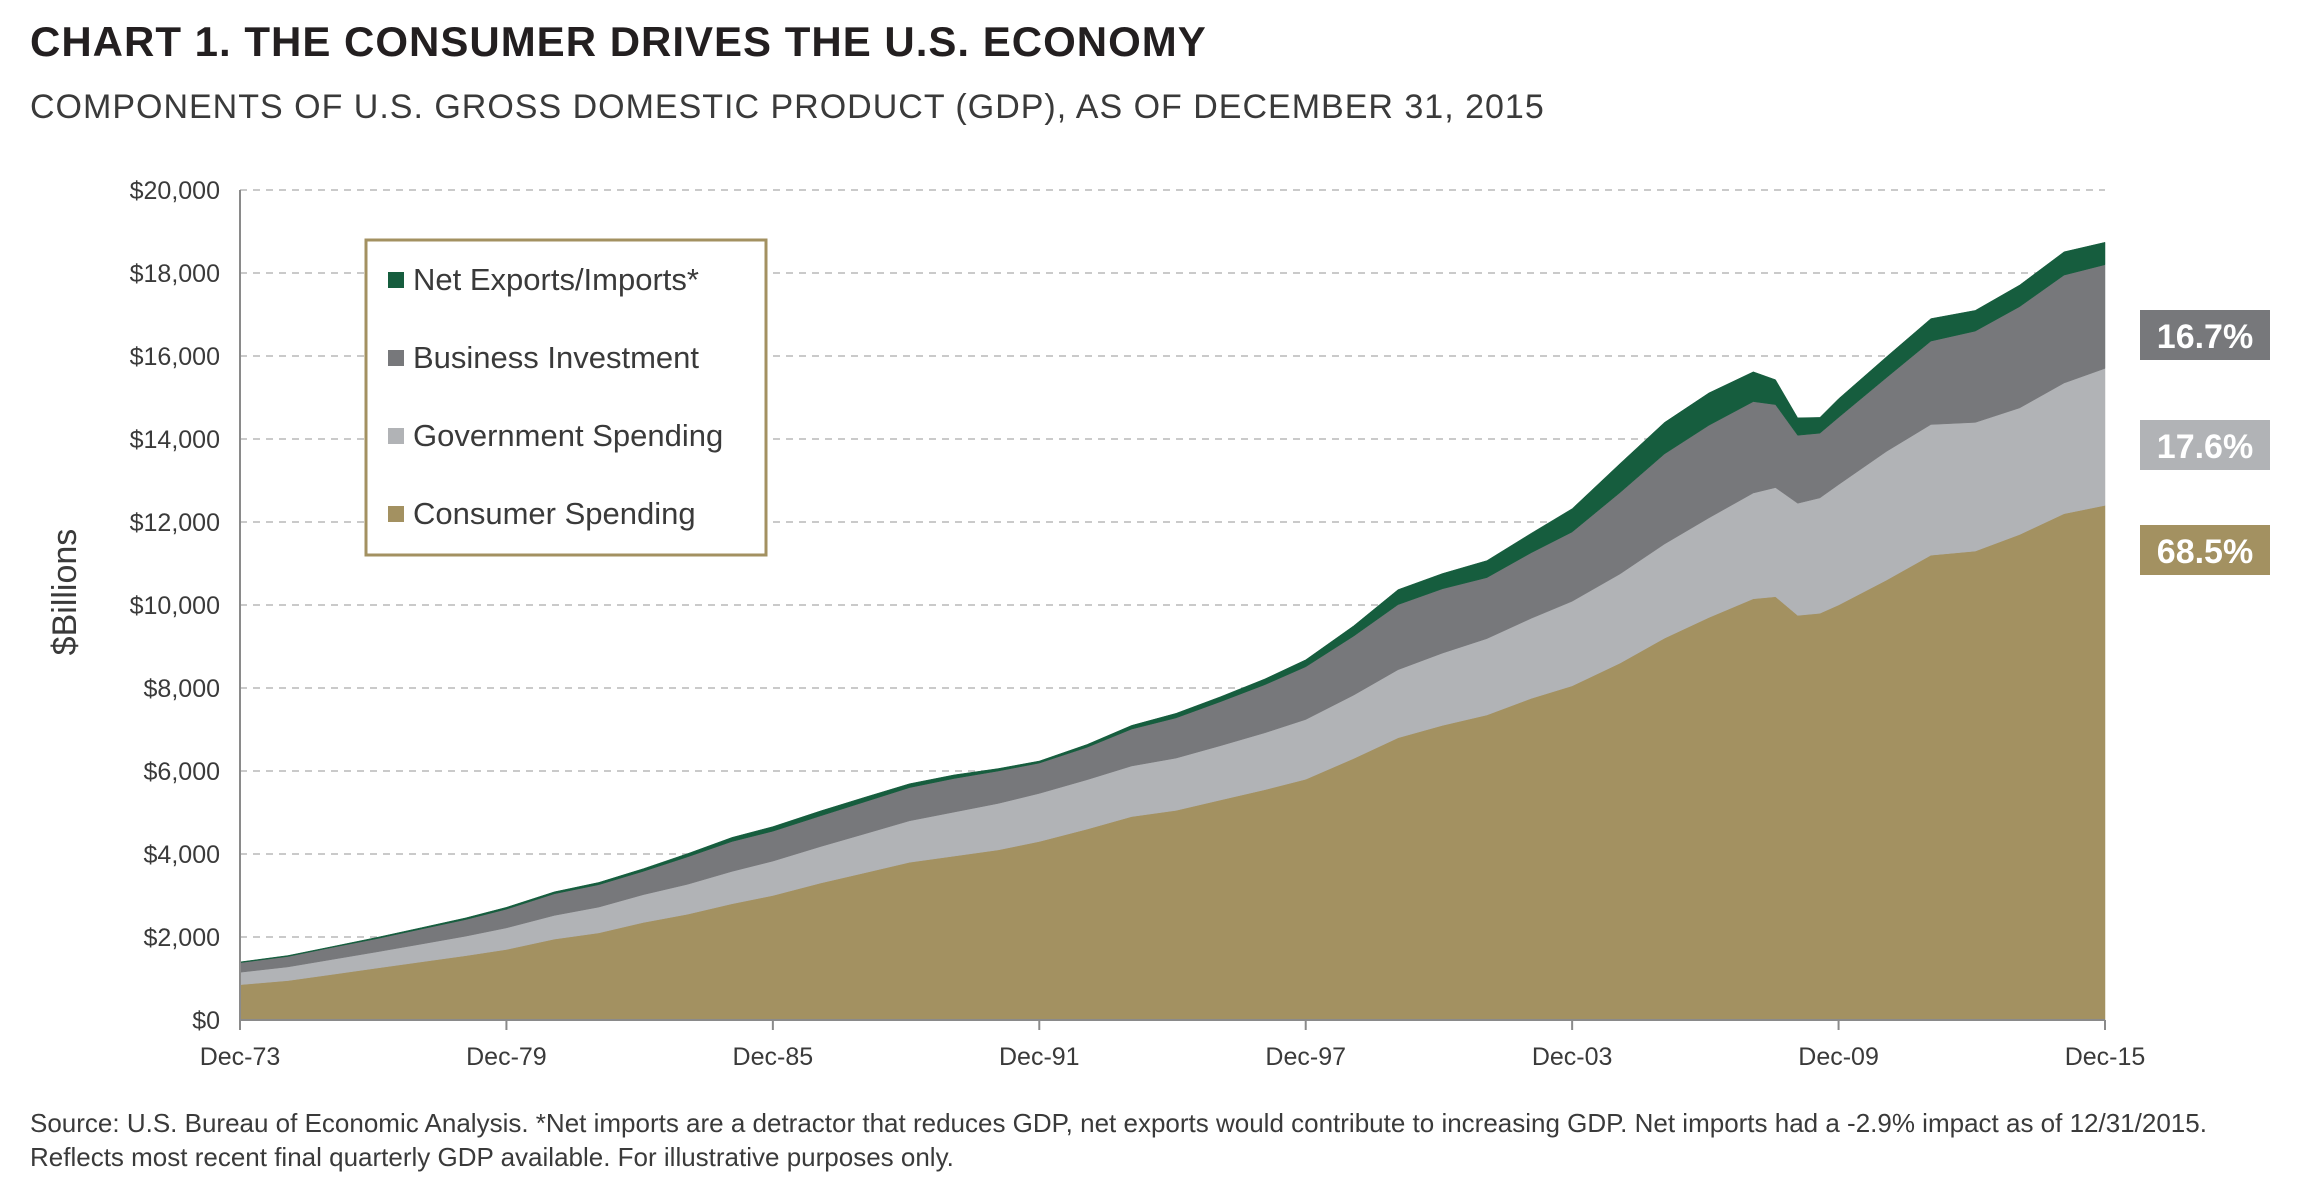  I want to click on badge-government-spending-label: 17.6%, so click(2205, 447).